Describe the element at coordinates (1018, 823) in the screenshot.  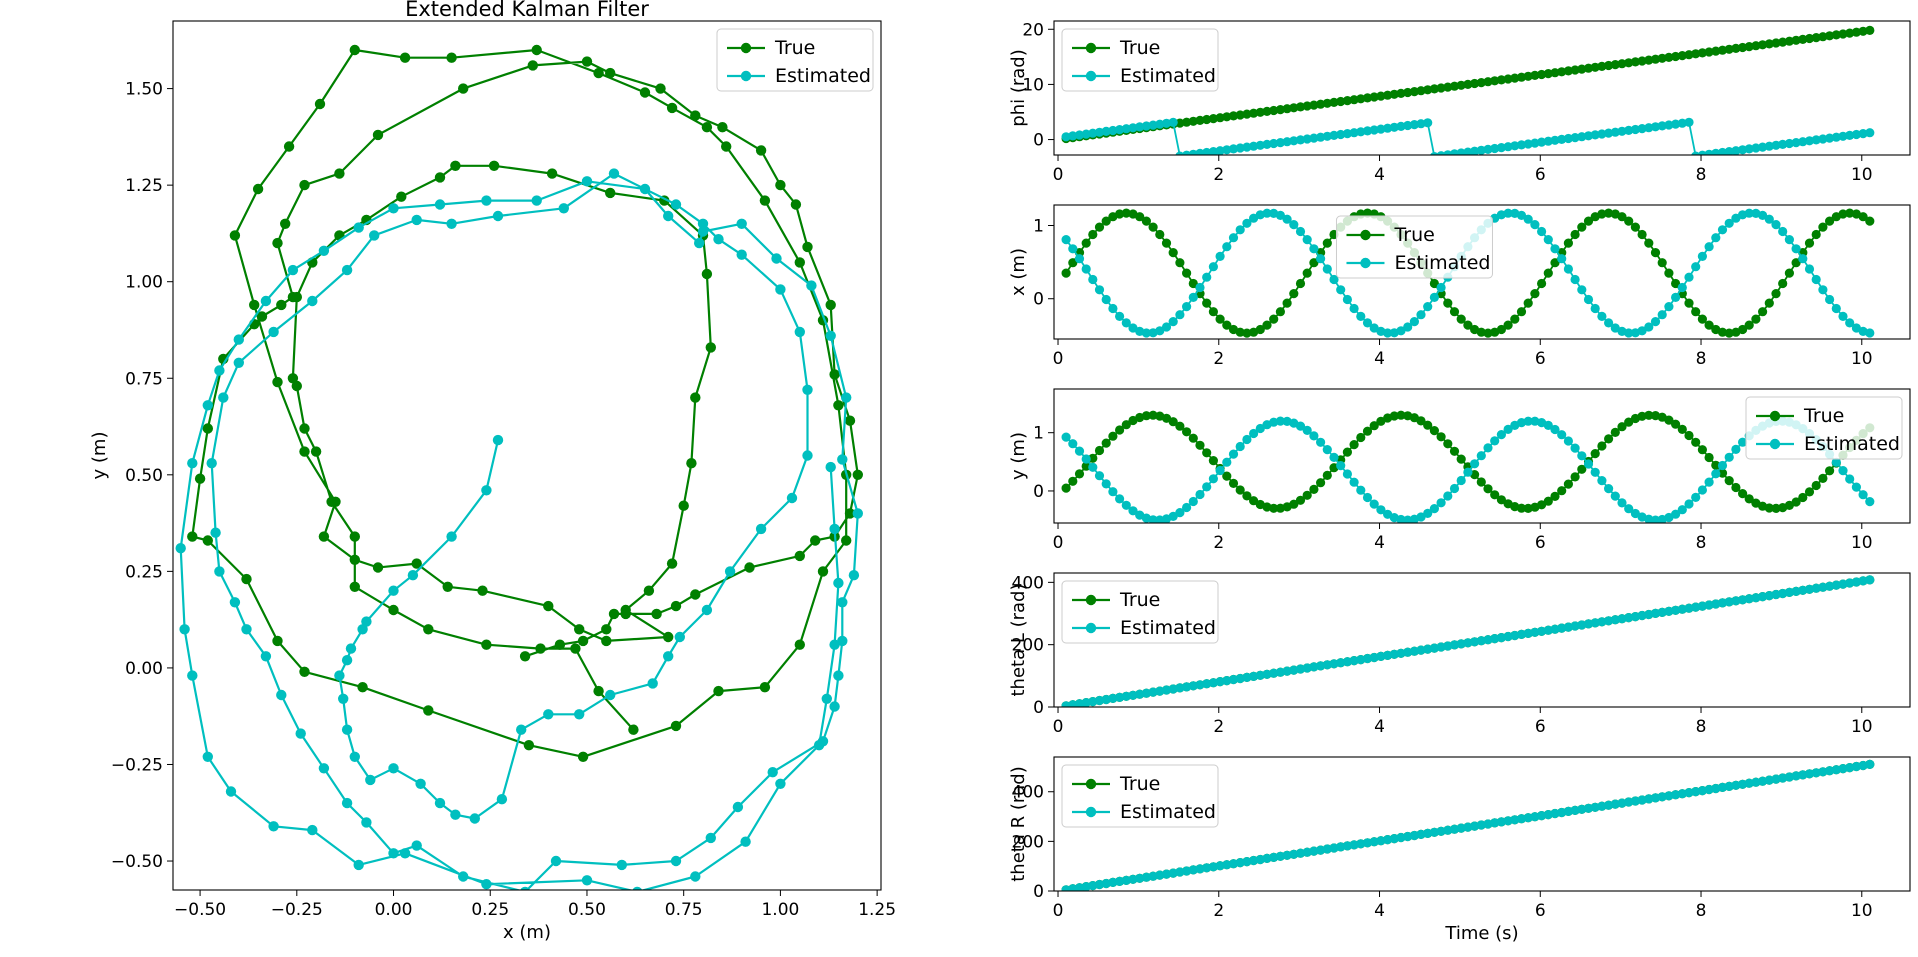
I see `y-axis-label: theta R (rad)` at that location.